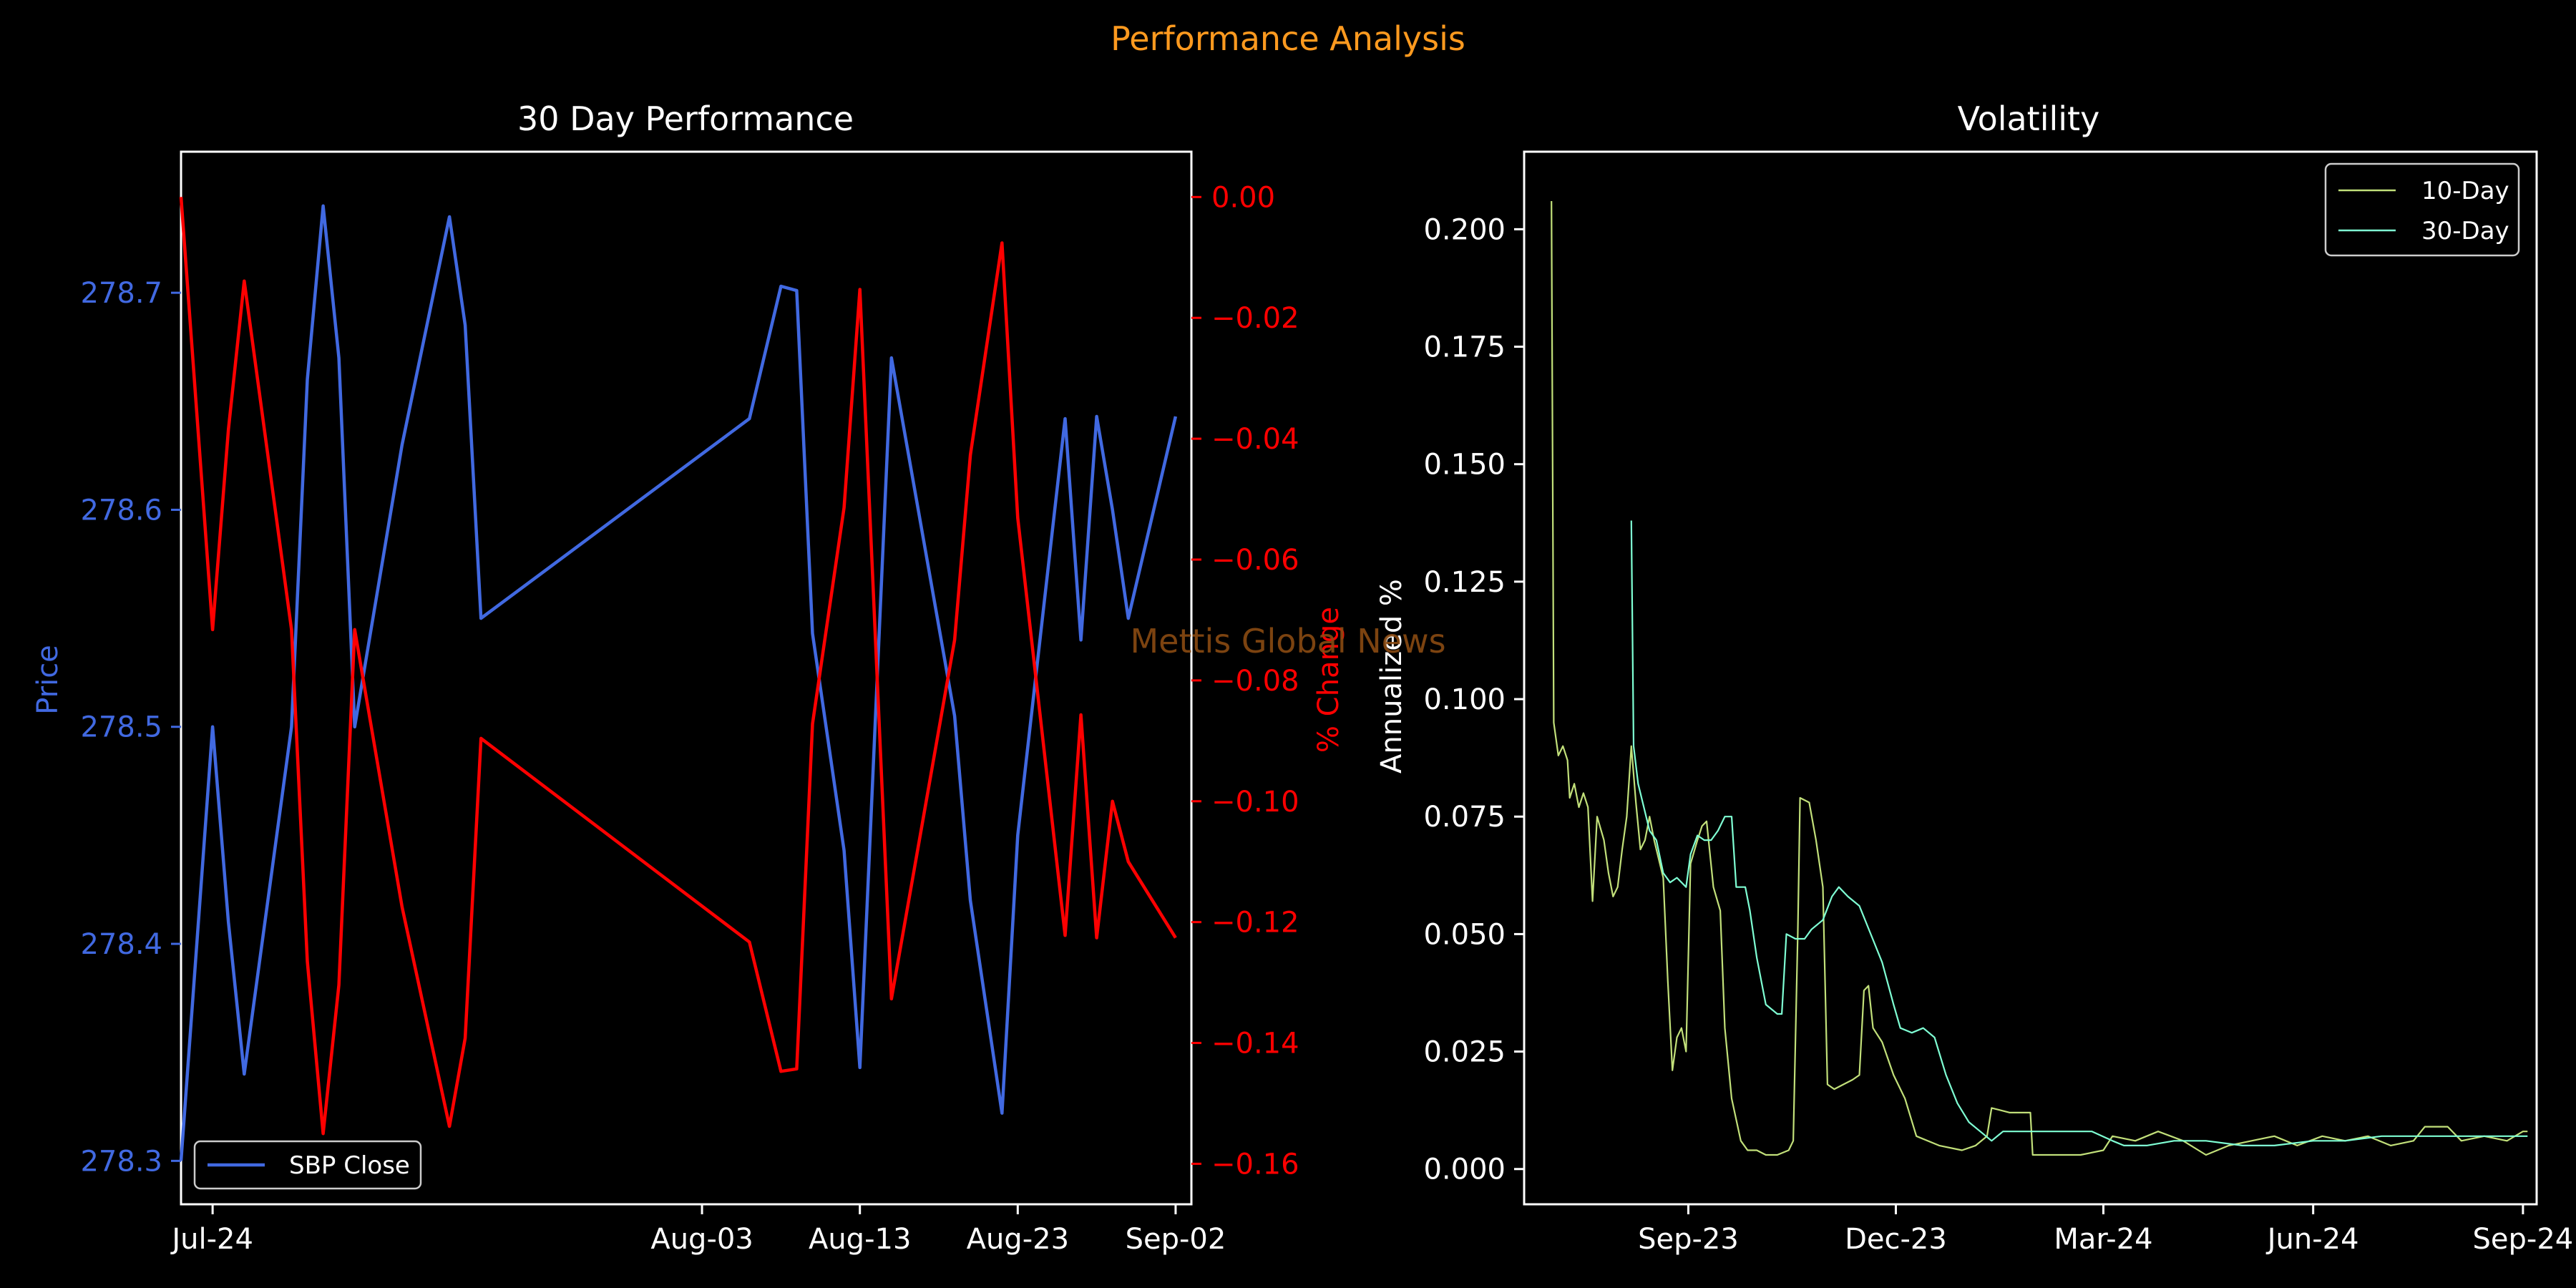  I want to click on y-tick-label: 0.200, so click(1464, 229).